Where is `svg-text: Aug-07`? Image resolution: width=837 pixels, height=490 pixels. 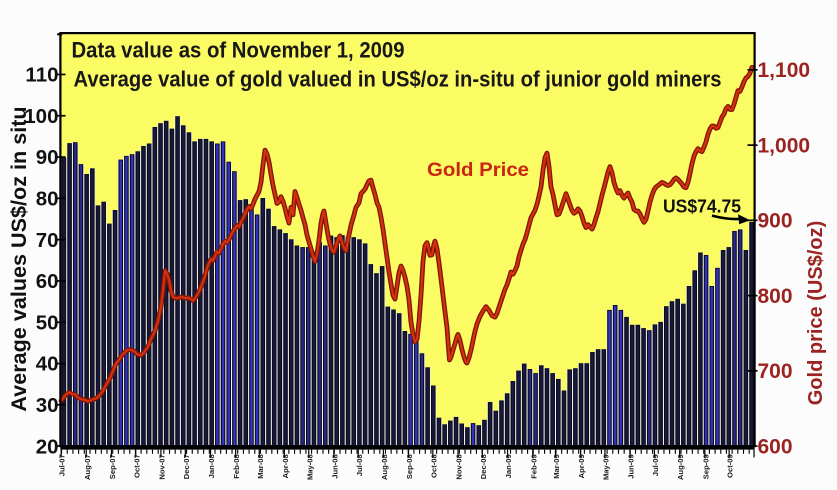 svg-text: Aug-07 is located at coordinates (87, 467).